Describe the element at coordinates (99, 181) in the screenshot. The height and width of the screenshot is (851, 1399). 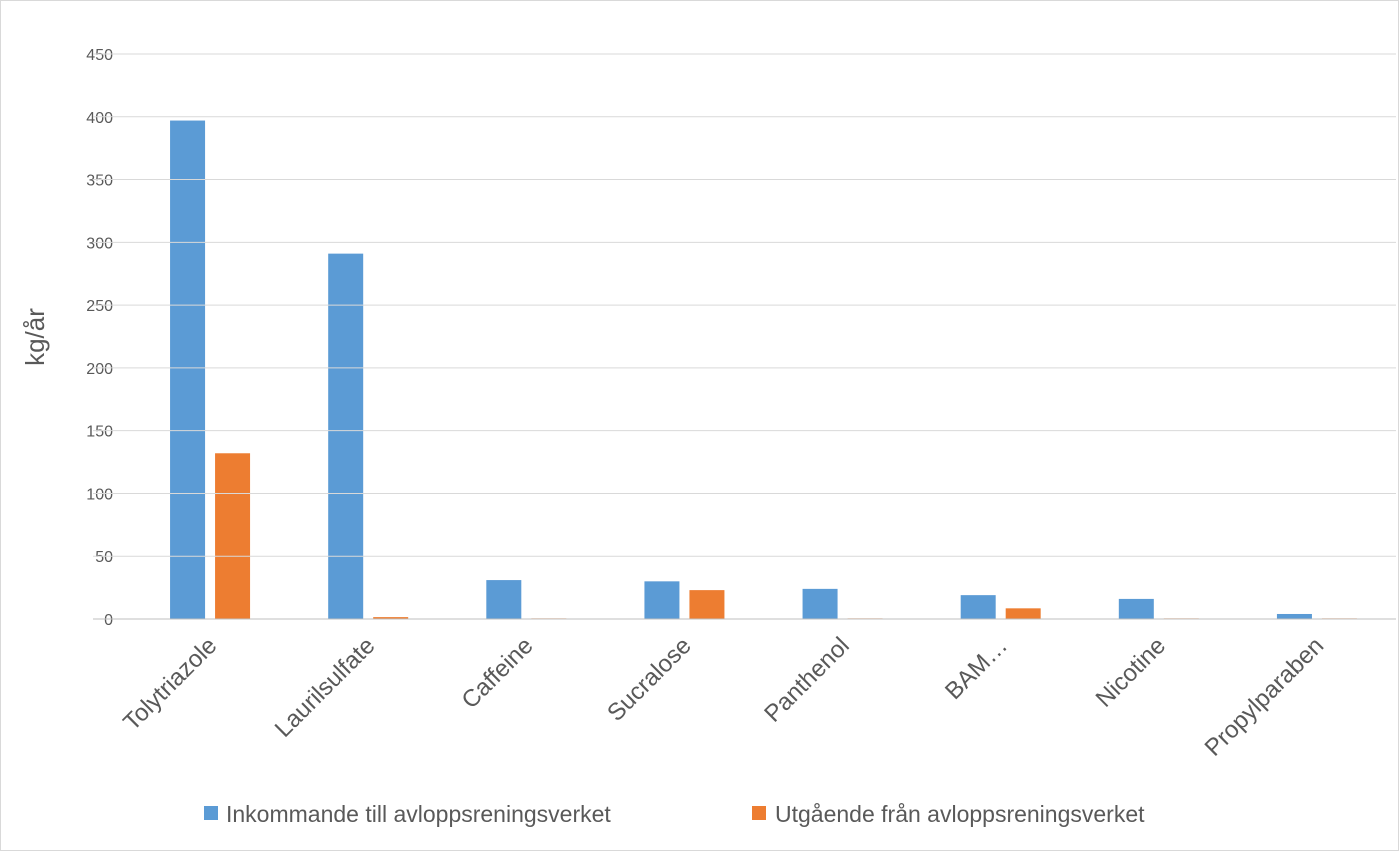
I see `y-tick-label: 350` at that location.